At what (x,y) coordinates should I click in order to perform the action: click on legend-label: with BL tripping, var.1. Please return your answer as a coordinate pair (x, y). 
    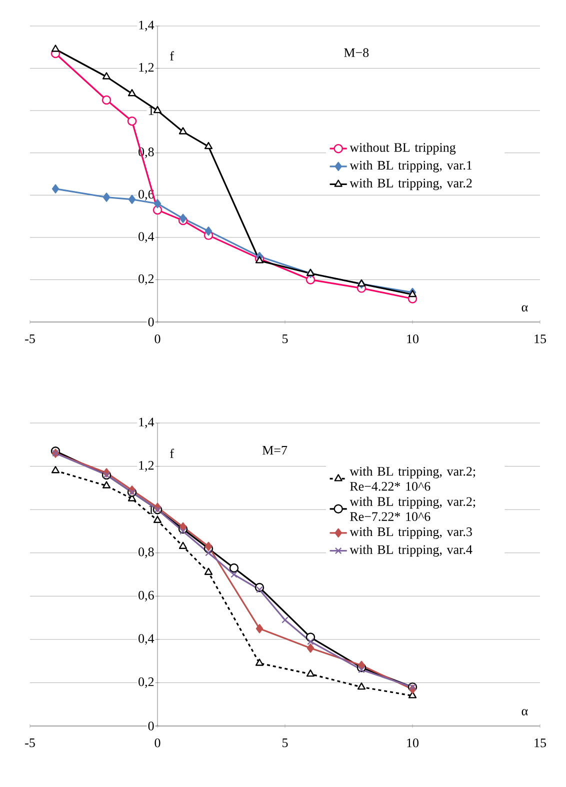
    Looking at the image, I should click on (411, 166).